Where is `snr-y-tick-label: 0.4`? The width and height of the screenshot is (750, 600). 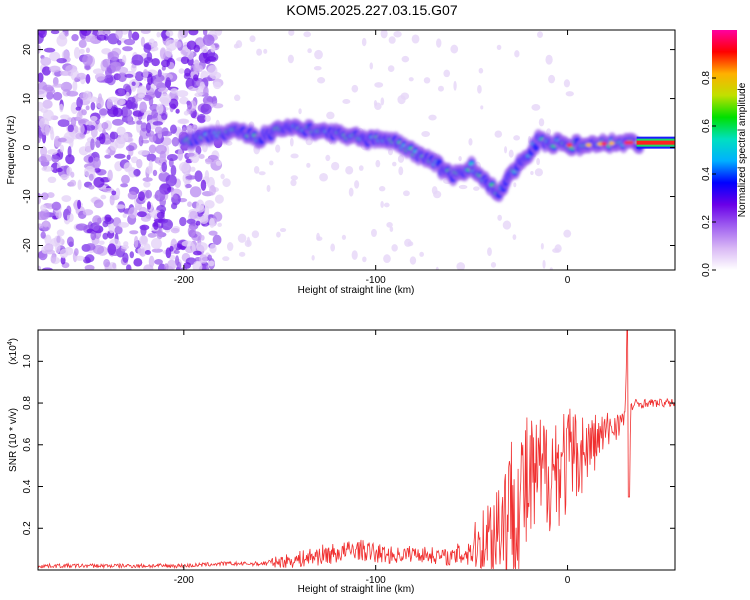
snr-y-tick-label: 0.4 is located at coordinates (27, 486).